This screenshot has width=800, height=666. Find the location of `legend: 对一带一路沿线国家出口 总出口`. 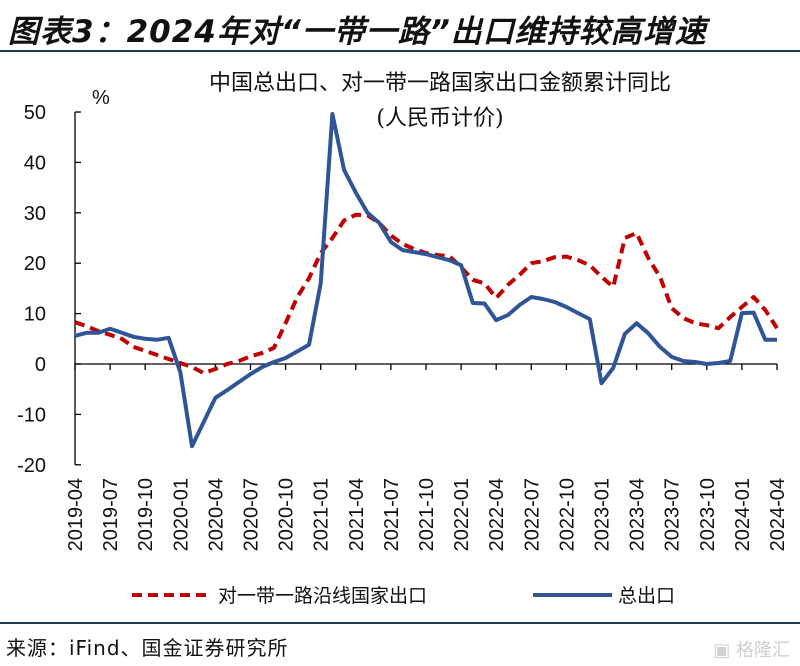

legend: 对一带一路沿线国家出口 总出口 is located at coordinates (403, 596).